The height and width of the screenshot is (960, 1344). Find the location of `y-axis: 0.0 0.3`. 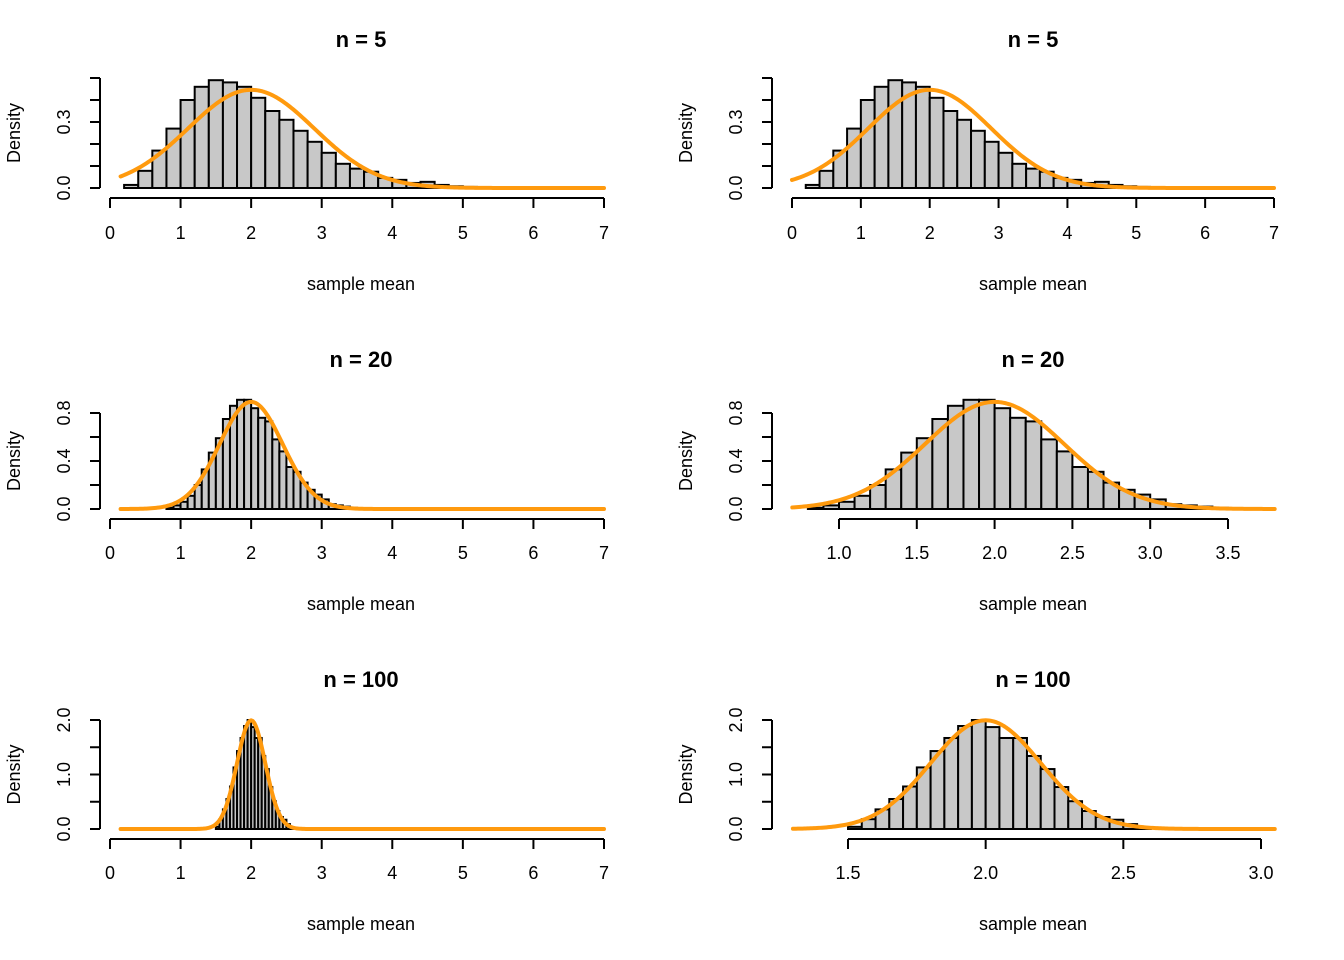

y-axis: 0.0 0.3 is located at coordinates (77, 139).